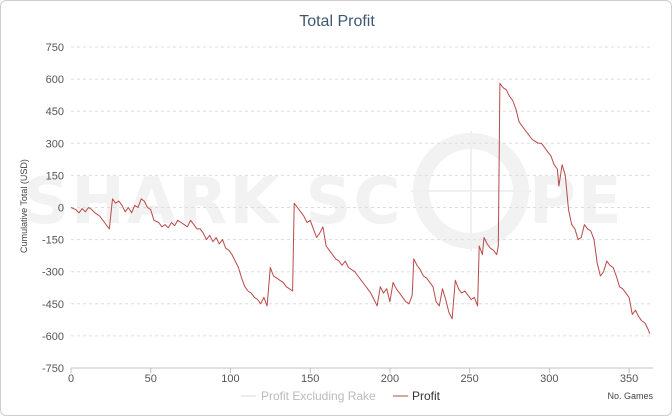 Image resolution: width=672 pixels, height=416 pixels. What do you see at coordinates (61, 209) in the screenshot?
I see `y-tick-label: 0` at bounding box center [61, 209].